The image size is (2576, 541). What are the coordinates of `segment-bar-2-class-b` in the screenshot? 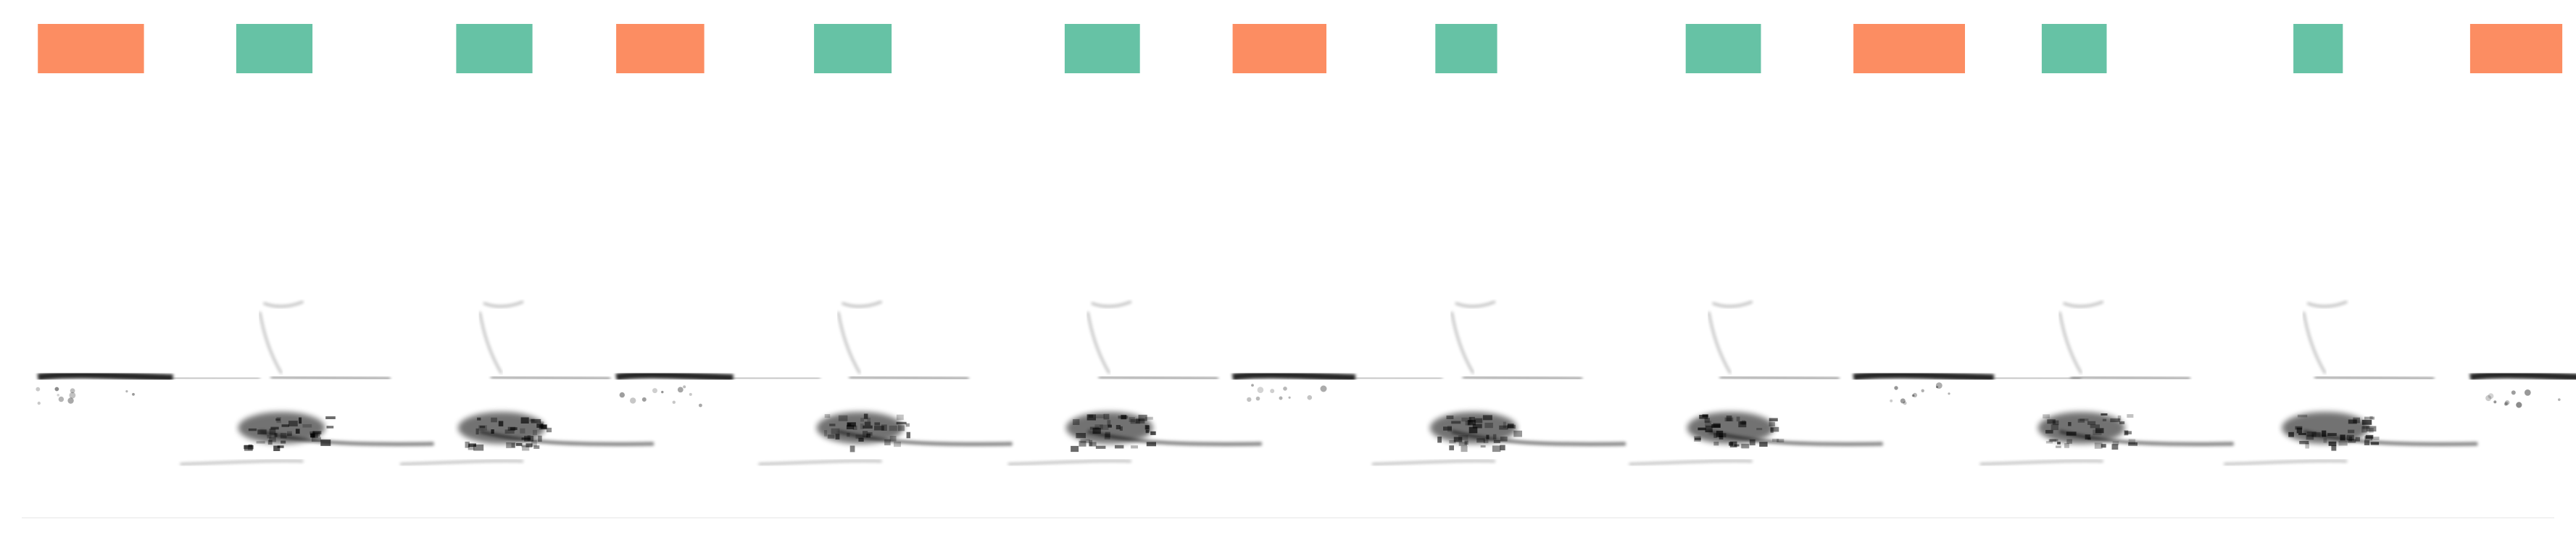 It's located at (274, 48).